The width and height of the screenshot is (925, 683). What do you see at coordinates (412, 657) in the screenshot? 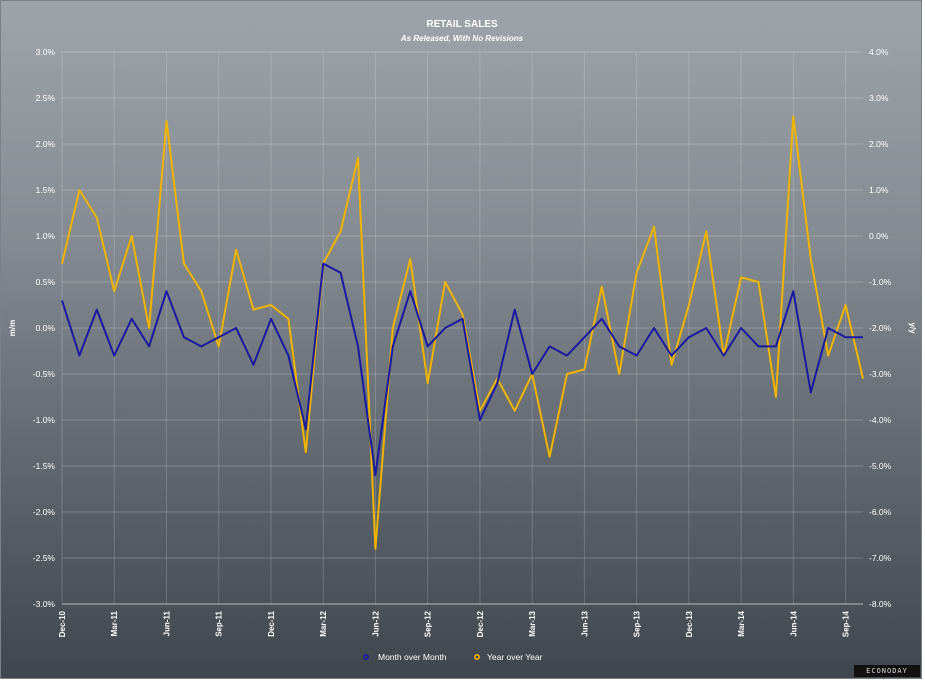
I see `legend-label-mom: Month over Month` at bounding box center [412, 657].